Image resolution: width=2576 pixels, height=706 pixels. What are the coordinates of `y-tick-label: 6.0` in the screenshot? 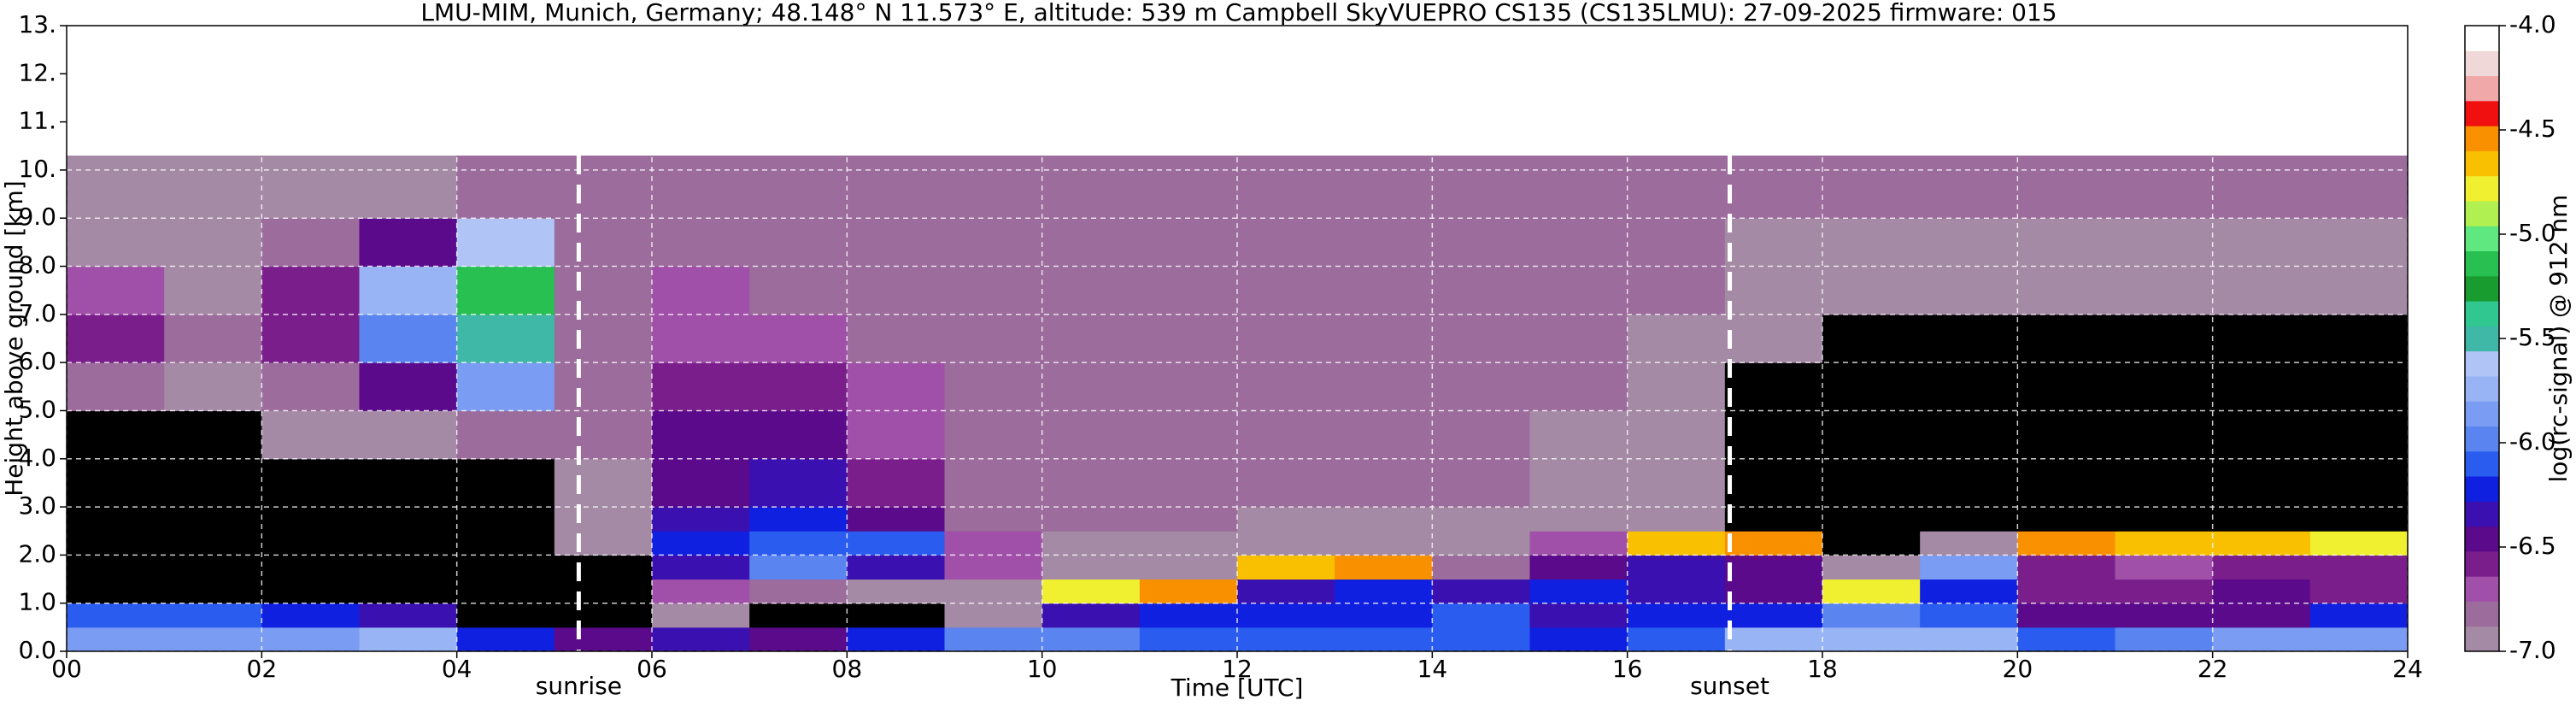 It's located at (37, 361).